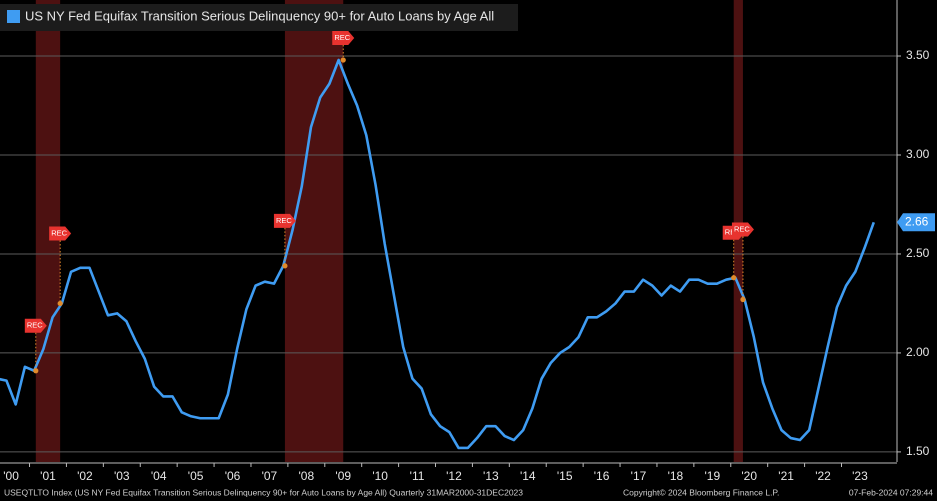 The width and height of the screenshot is (937, 501). I want to click on y-tick-label: 1.50, so click(918, 451).